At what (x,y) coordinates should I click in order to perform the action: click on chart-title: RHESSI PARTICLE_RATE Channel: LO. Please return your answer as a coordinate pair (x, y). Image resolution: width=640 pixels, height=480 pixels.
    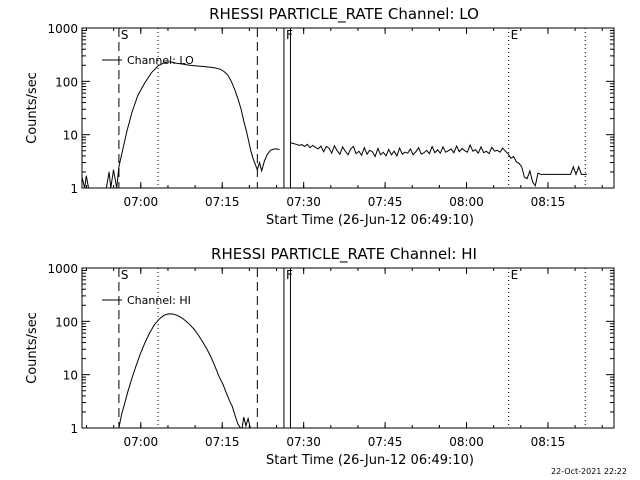
    Looking at the image, I should click on (344, 14).